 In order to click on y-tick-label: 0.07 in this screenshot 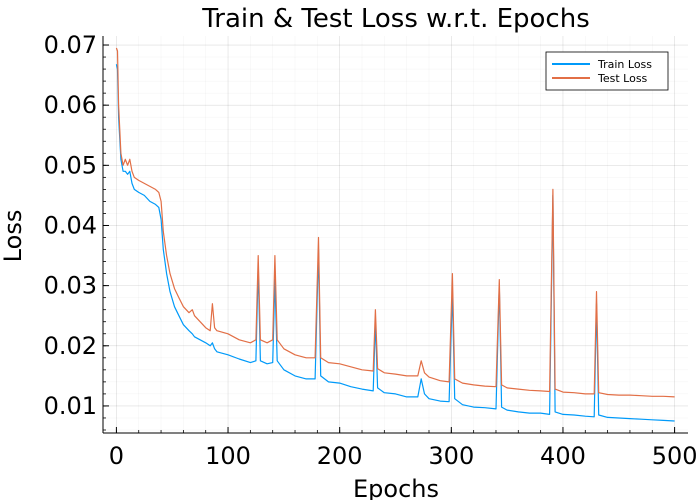, I will do `click(70, 45)`.